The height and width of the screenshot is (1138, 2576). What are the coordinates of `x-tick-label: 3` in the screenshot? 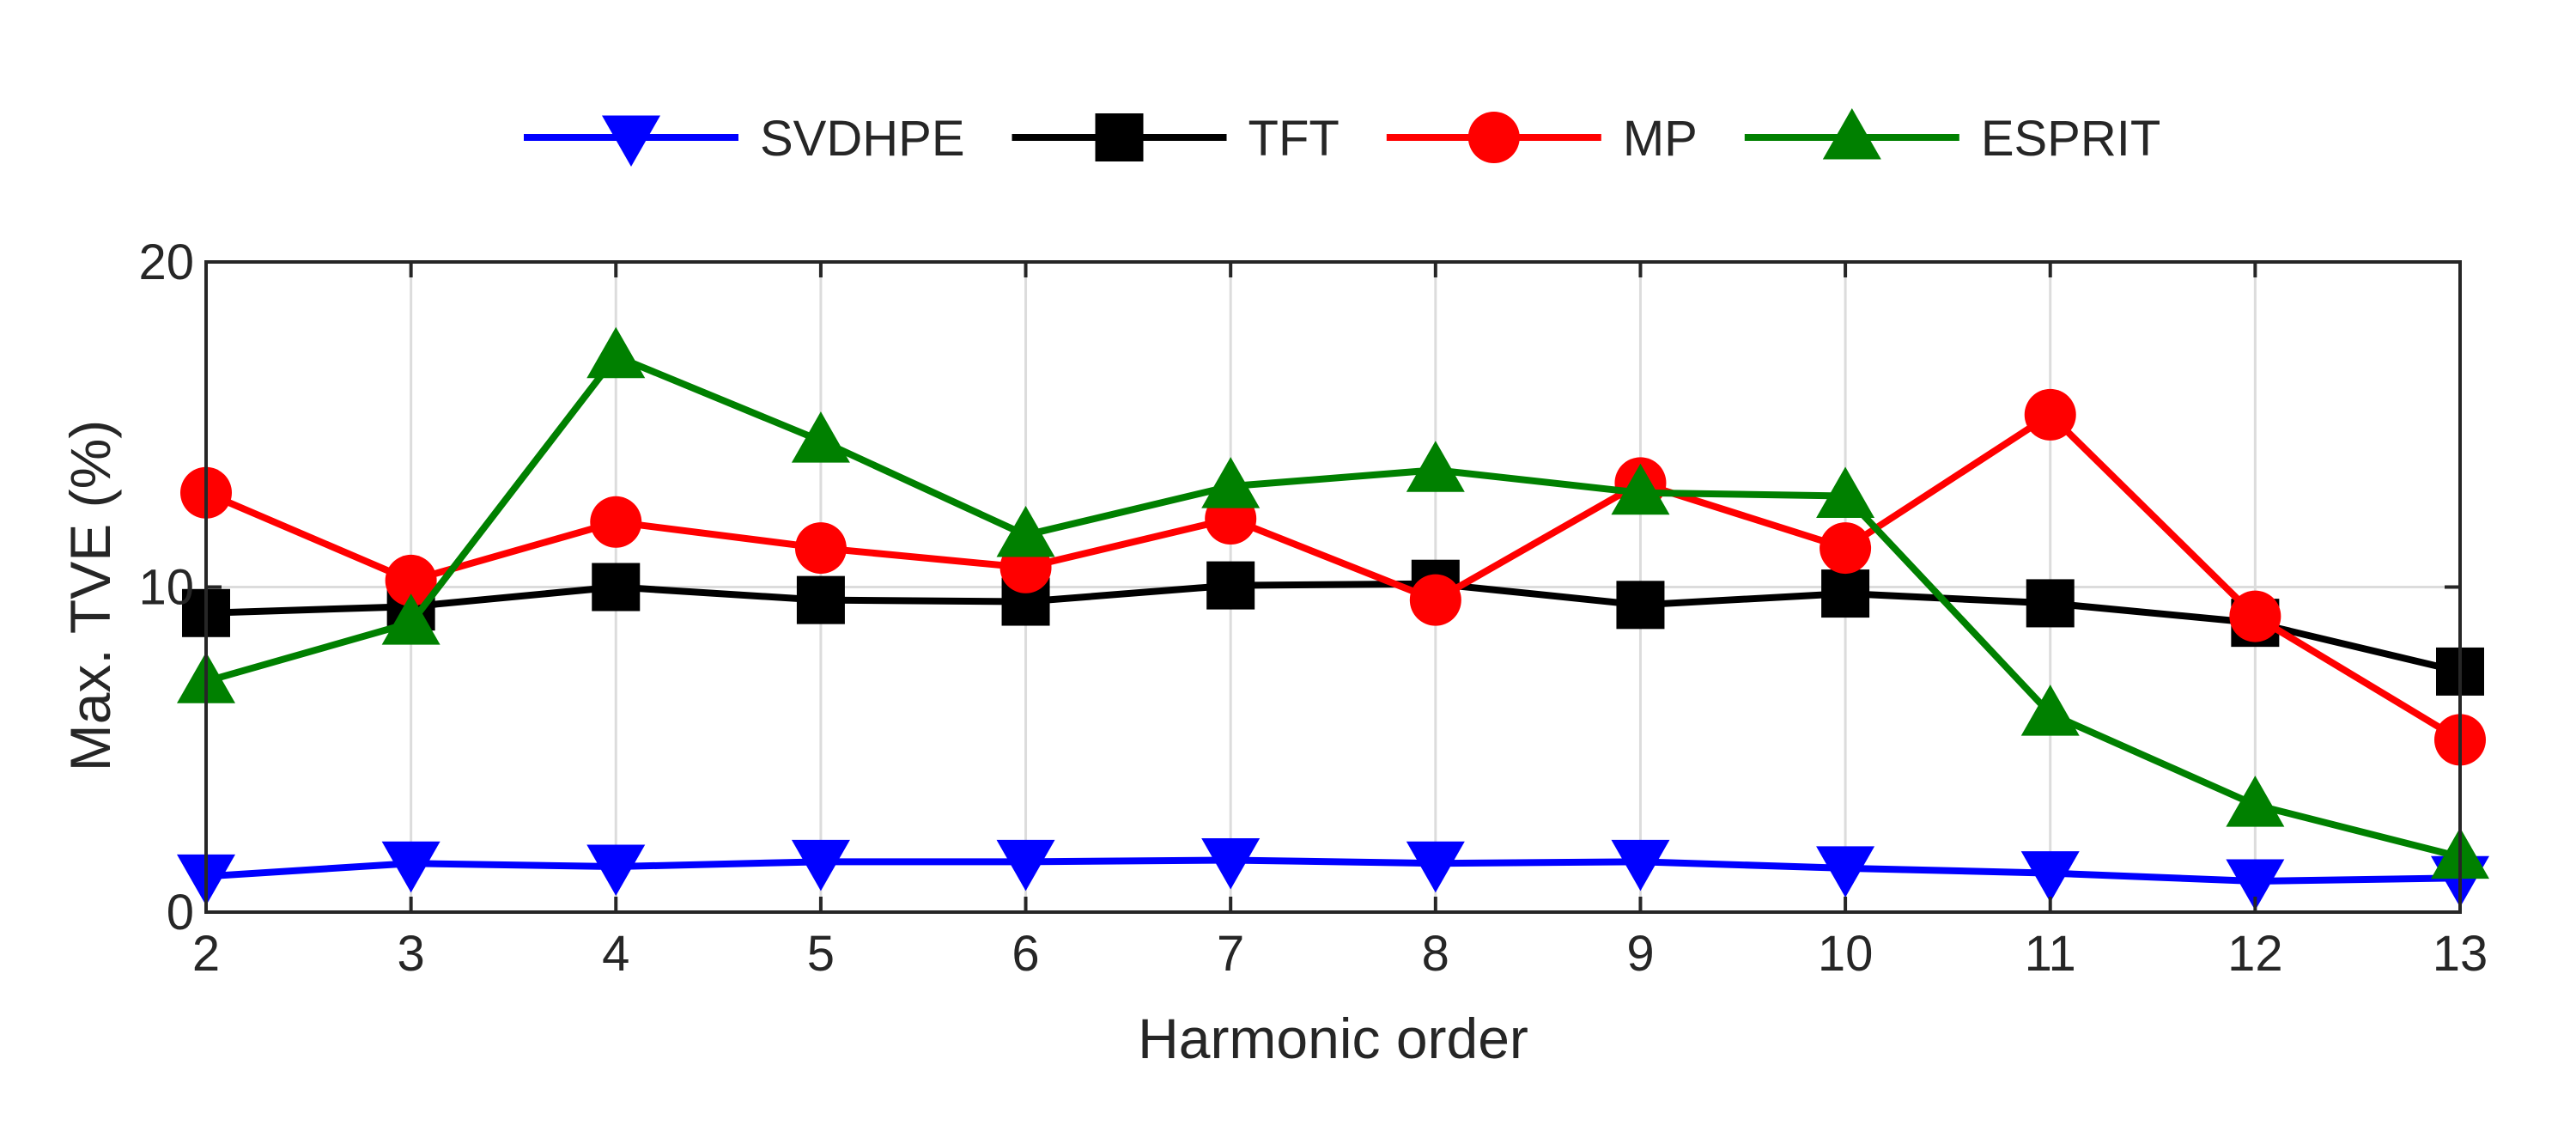 It's located at (411, 954).